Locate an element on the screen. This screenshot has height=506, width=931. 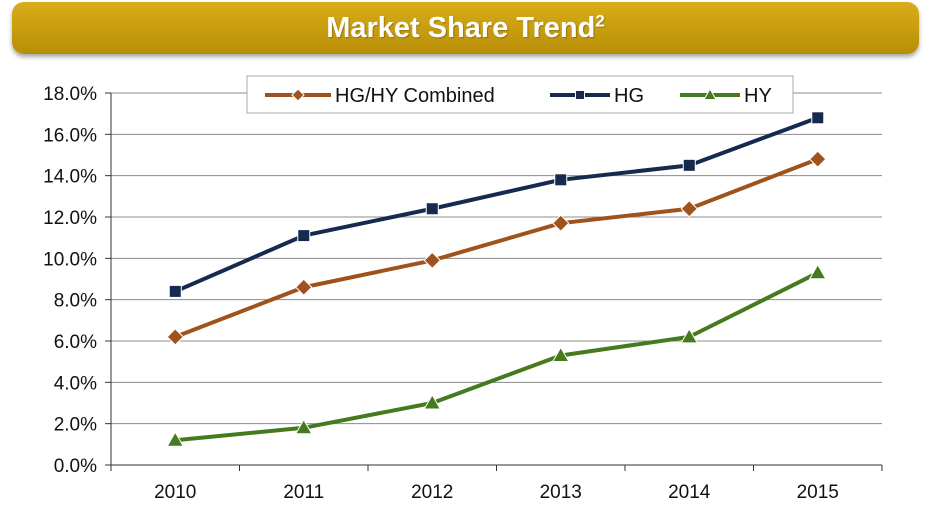
y-tick-label: 2.0% is located at coordinates (75, 425).